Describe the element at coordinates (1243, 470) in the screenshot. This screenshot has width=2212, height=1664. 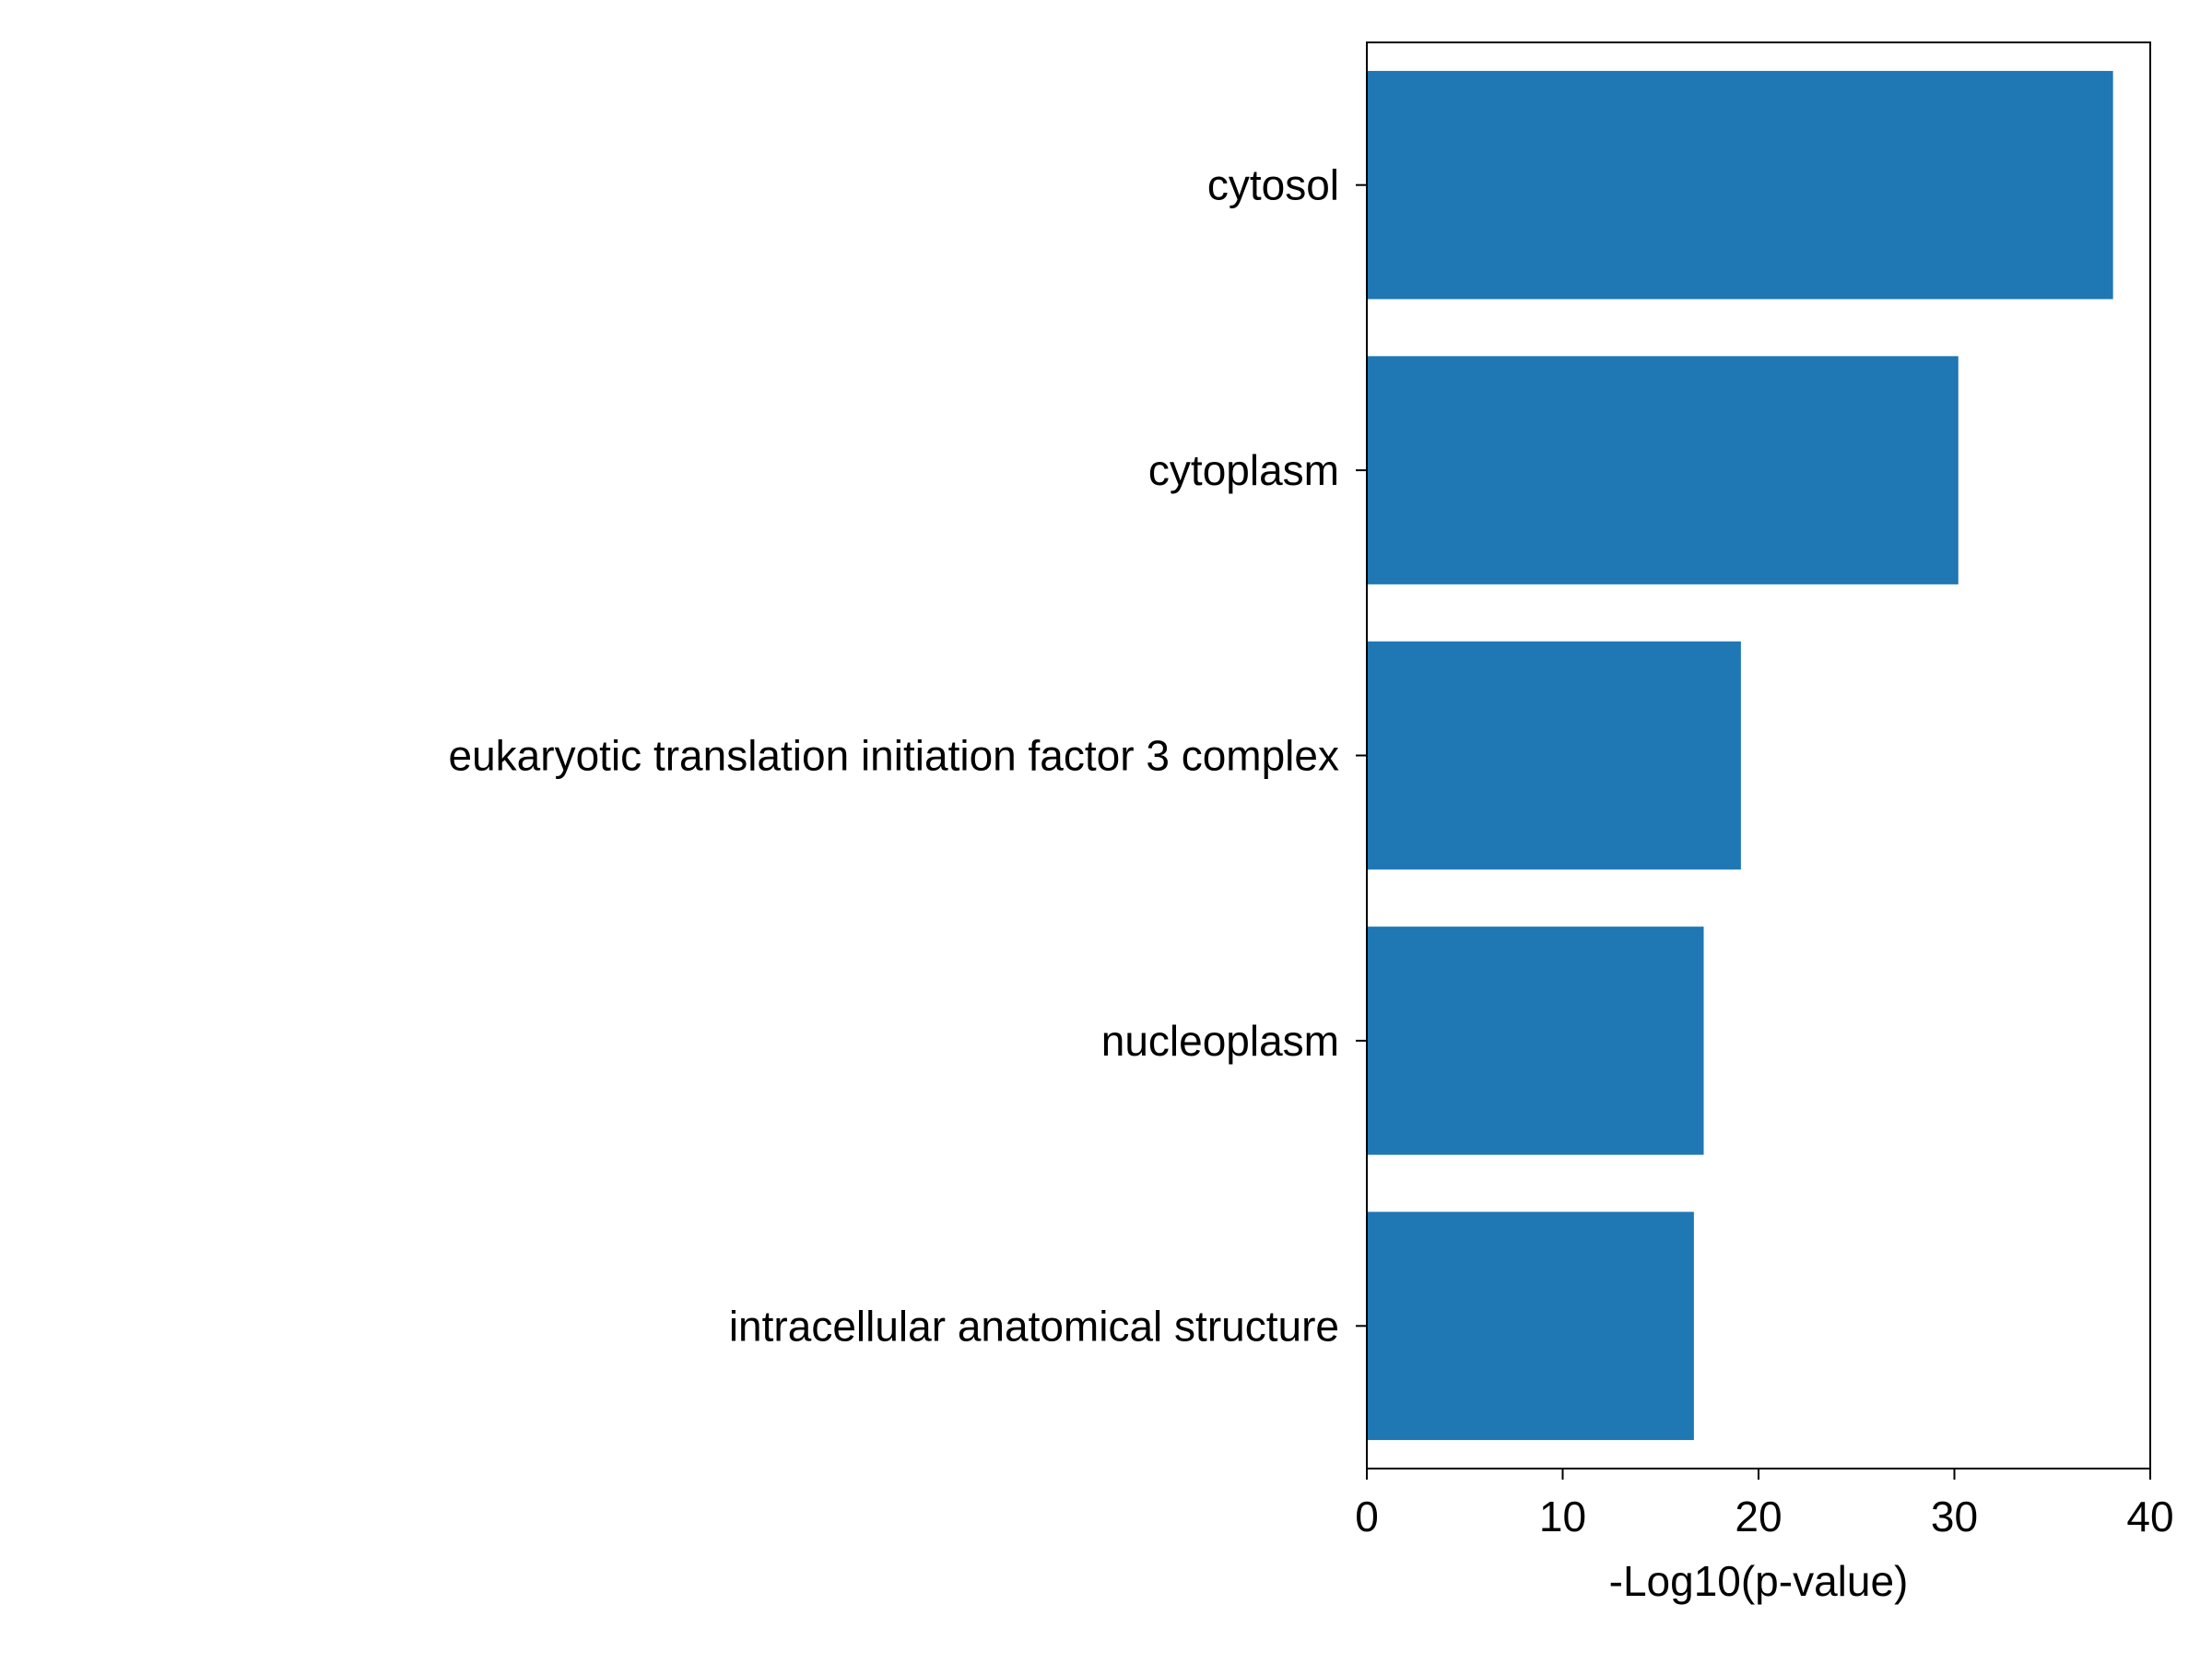
I see `y-tick-label-1: cytoplasm` at that location.